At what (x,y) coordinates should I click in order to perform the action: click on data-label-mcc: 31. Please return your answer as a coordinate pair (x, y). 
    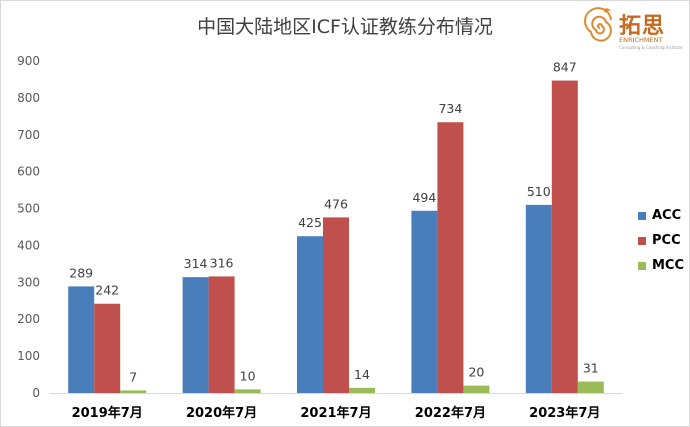
    Looking at the image, I should click on (591, 368).